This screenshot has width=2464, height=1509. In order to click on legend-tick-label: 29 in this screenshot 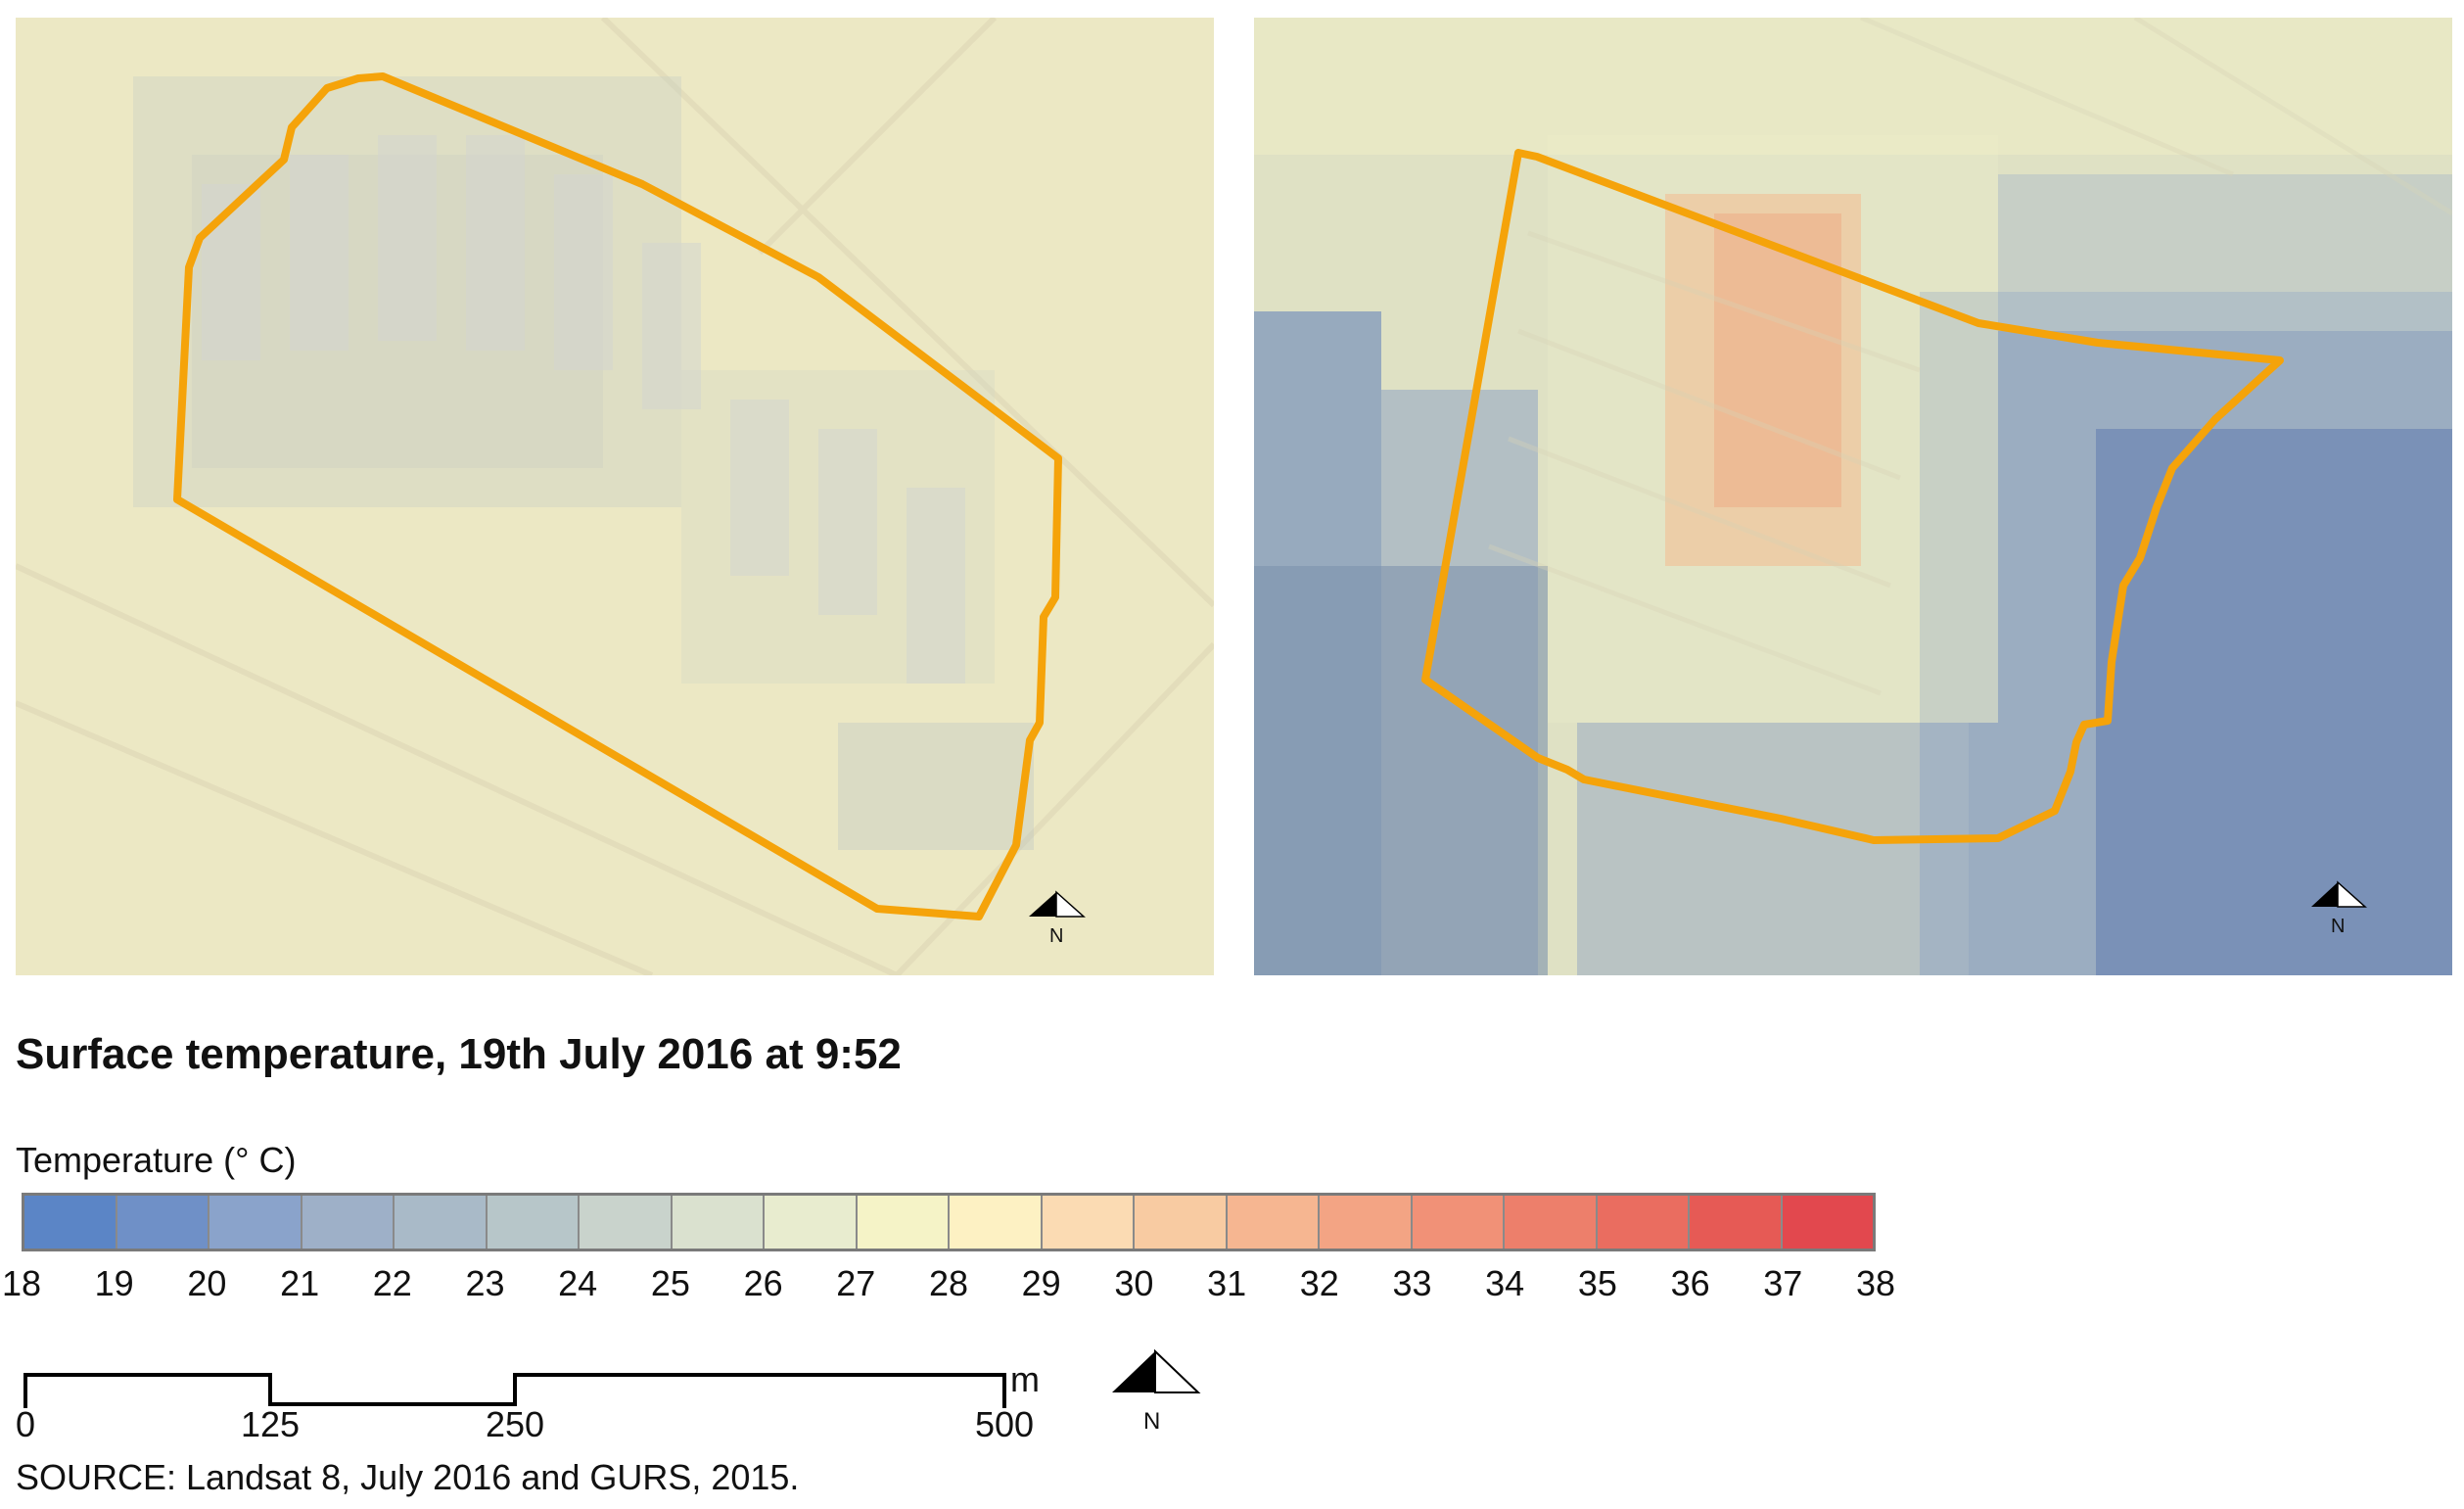, I will do `click(1041, 1283)`.